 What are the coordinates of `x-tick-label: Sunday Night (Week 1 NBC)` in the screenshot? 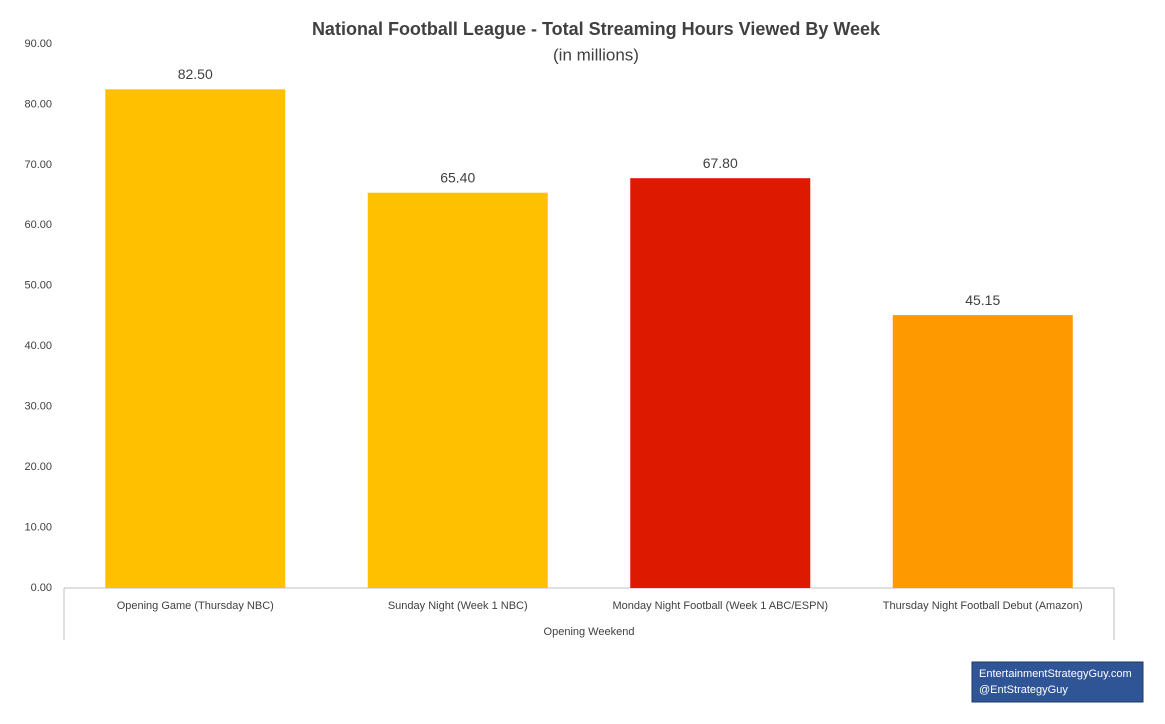 It's located at (458, 606).